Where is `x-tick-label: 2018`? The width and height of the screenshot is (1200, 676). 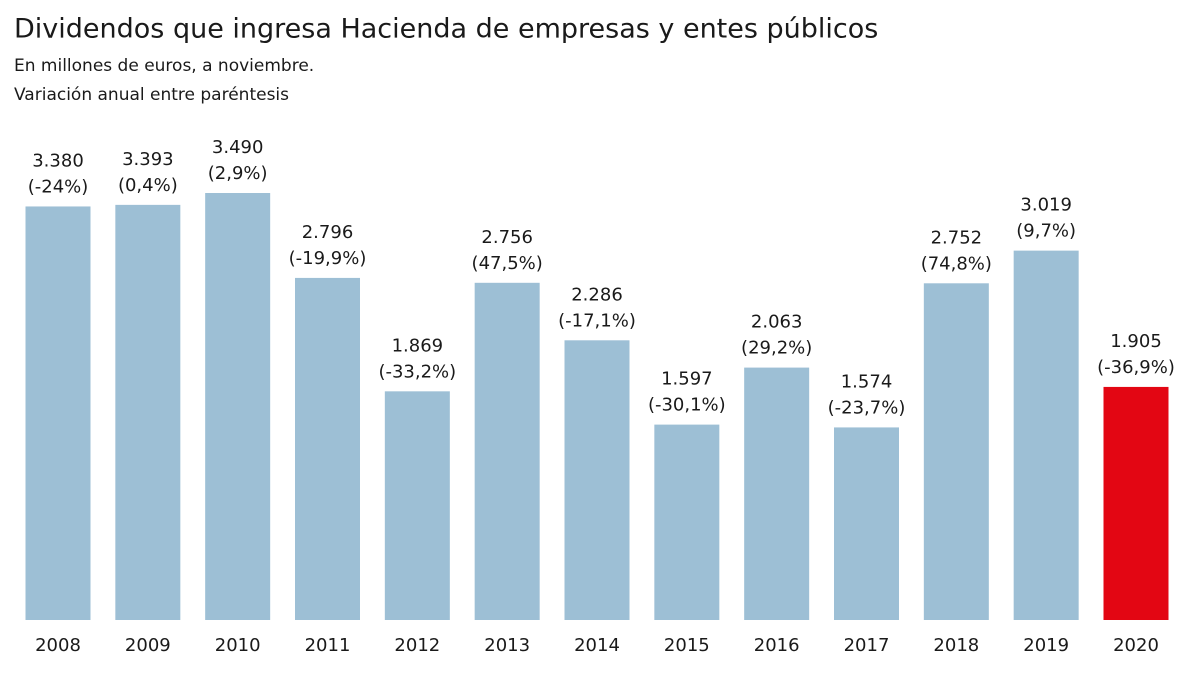
x-tick-label: 2018 is located at coordinates (956, 645).